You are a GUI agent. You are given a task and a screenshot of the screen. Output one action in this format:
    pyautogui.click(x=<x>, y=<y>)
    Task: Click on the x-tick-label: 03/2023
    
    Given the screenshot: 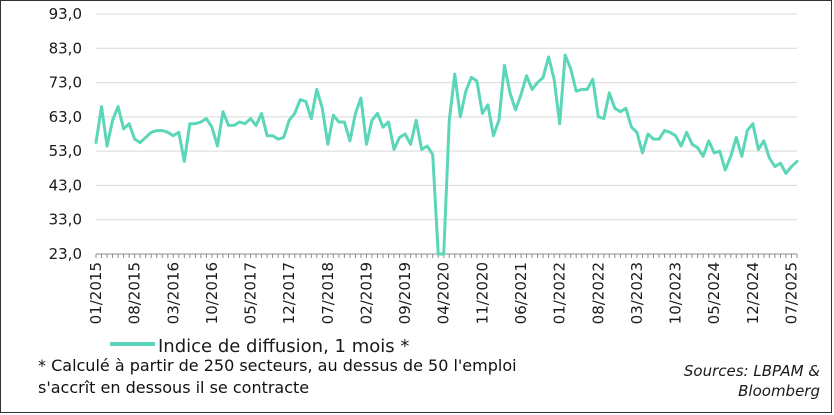 What is the action you would take?
    pyautogui.click(x=637, y=293)
    